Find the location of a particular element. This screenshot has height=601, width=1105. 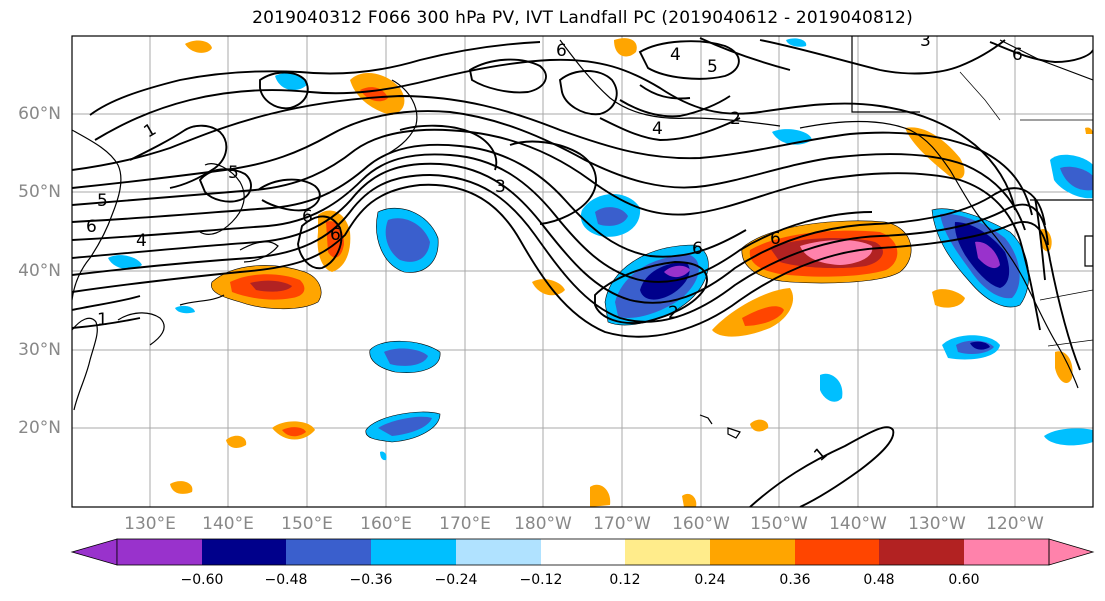

colorbar-bin-dark-red is located at coordinates (921, 552).